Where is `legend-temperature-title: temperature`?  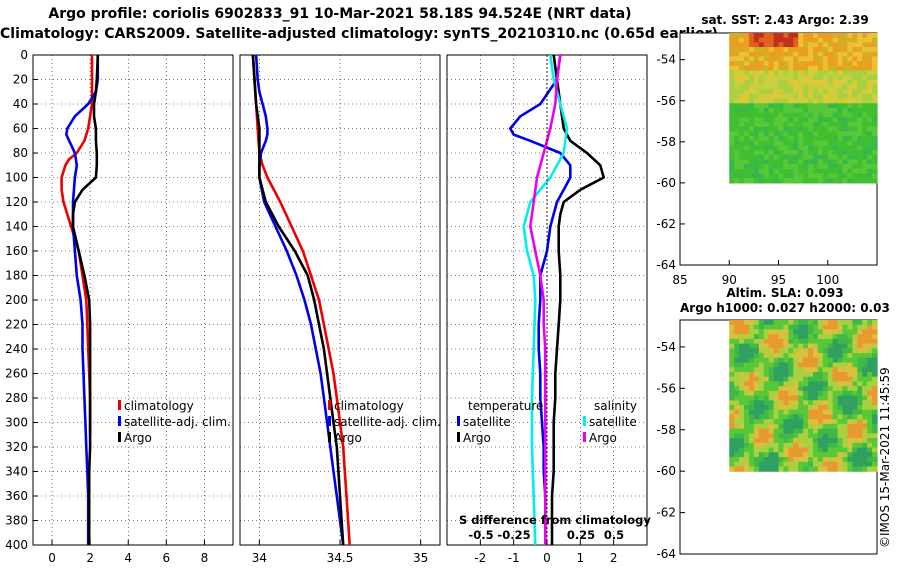 legend-temperature-title: temperature is located at coordinates (505, 406).